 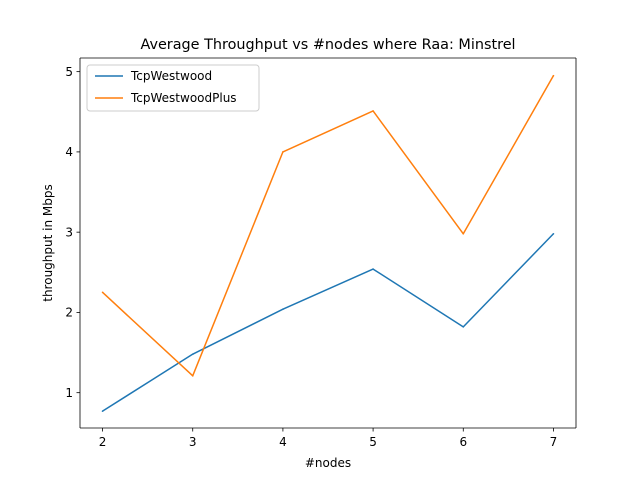 I want to click on x-tick-label: 5, so click(x=373, y=442).